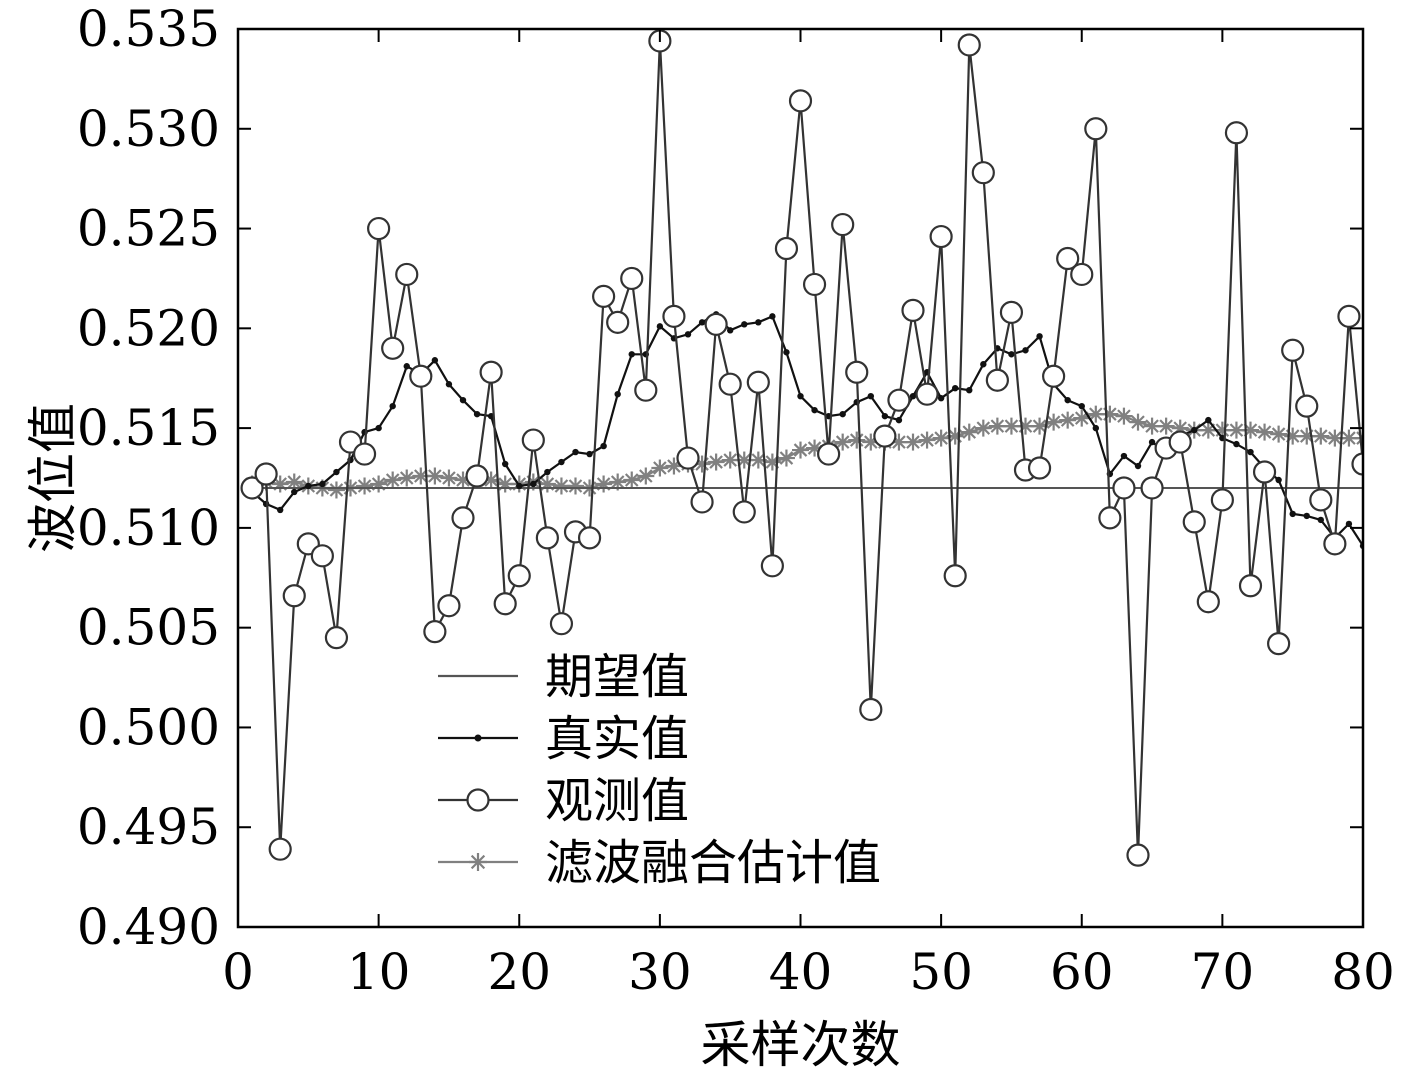 The height and width of the screenshot is (1077, 1417). Describe the element at coordinates (148, 29) in the screenshot. I see `y-tick-label: 0.535` at that location.